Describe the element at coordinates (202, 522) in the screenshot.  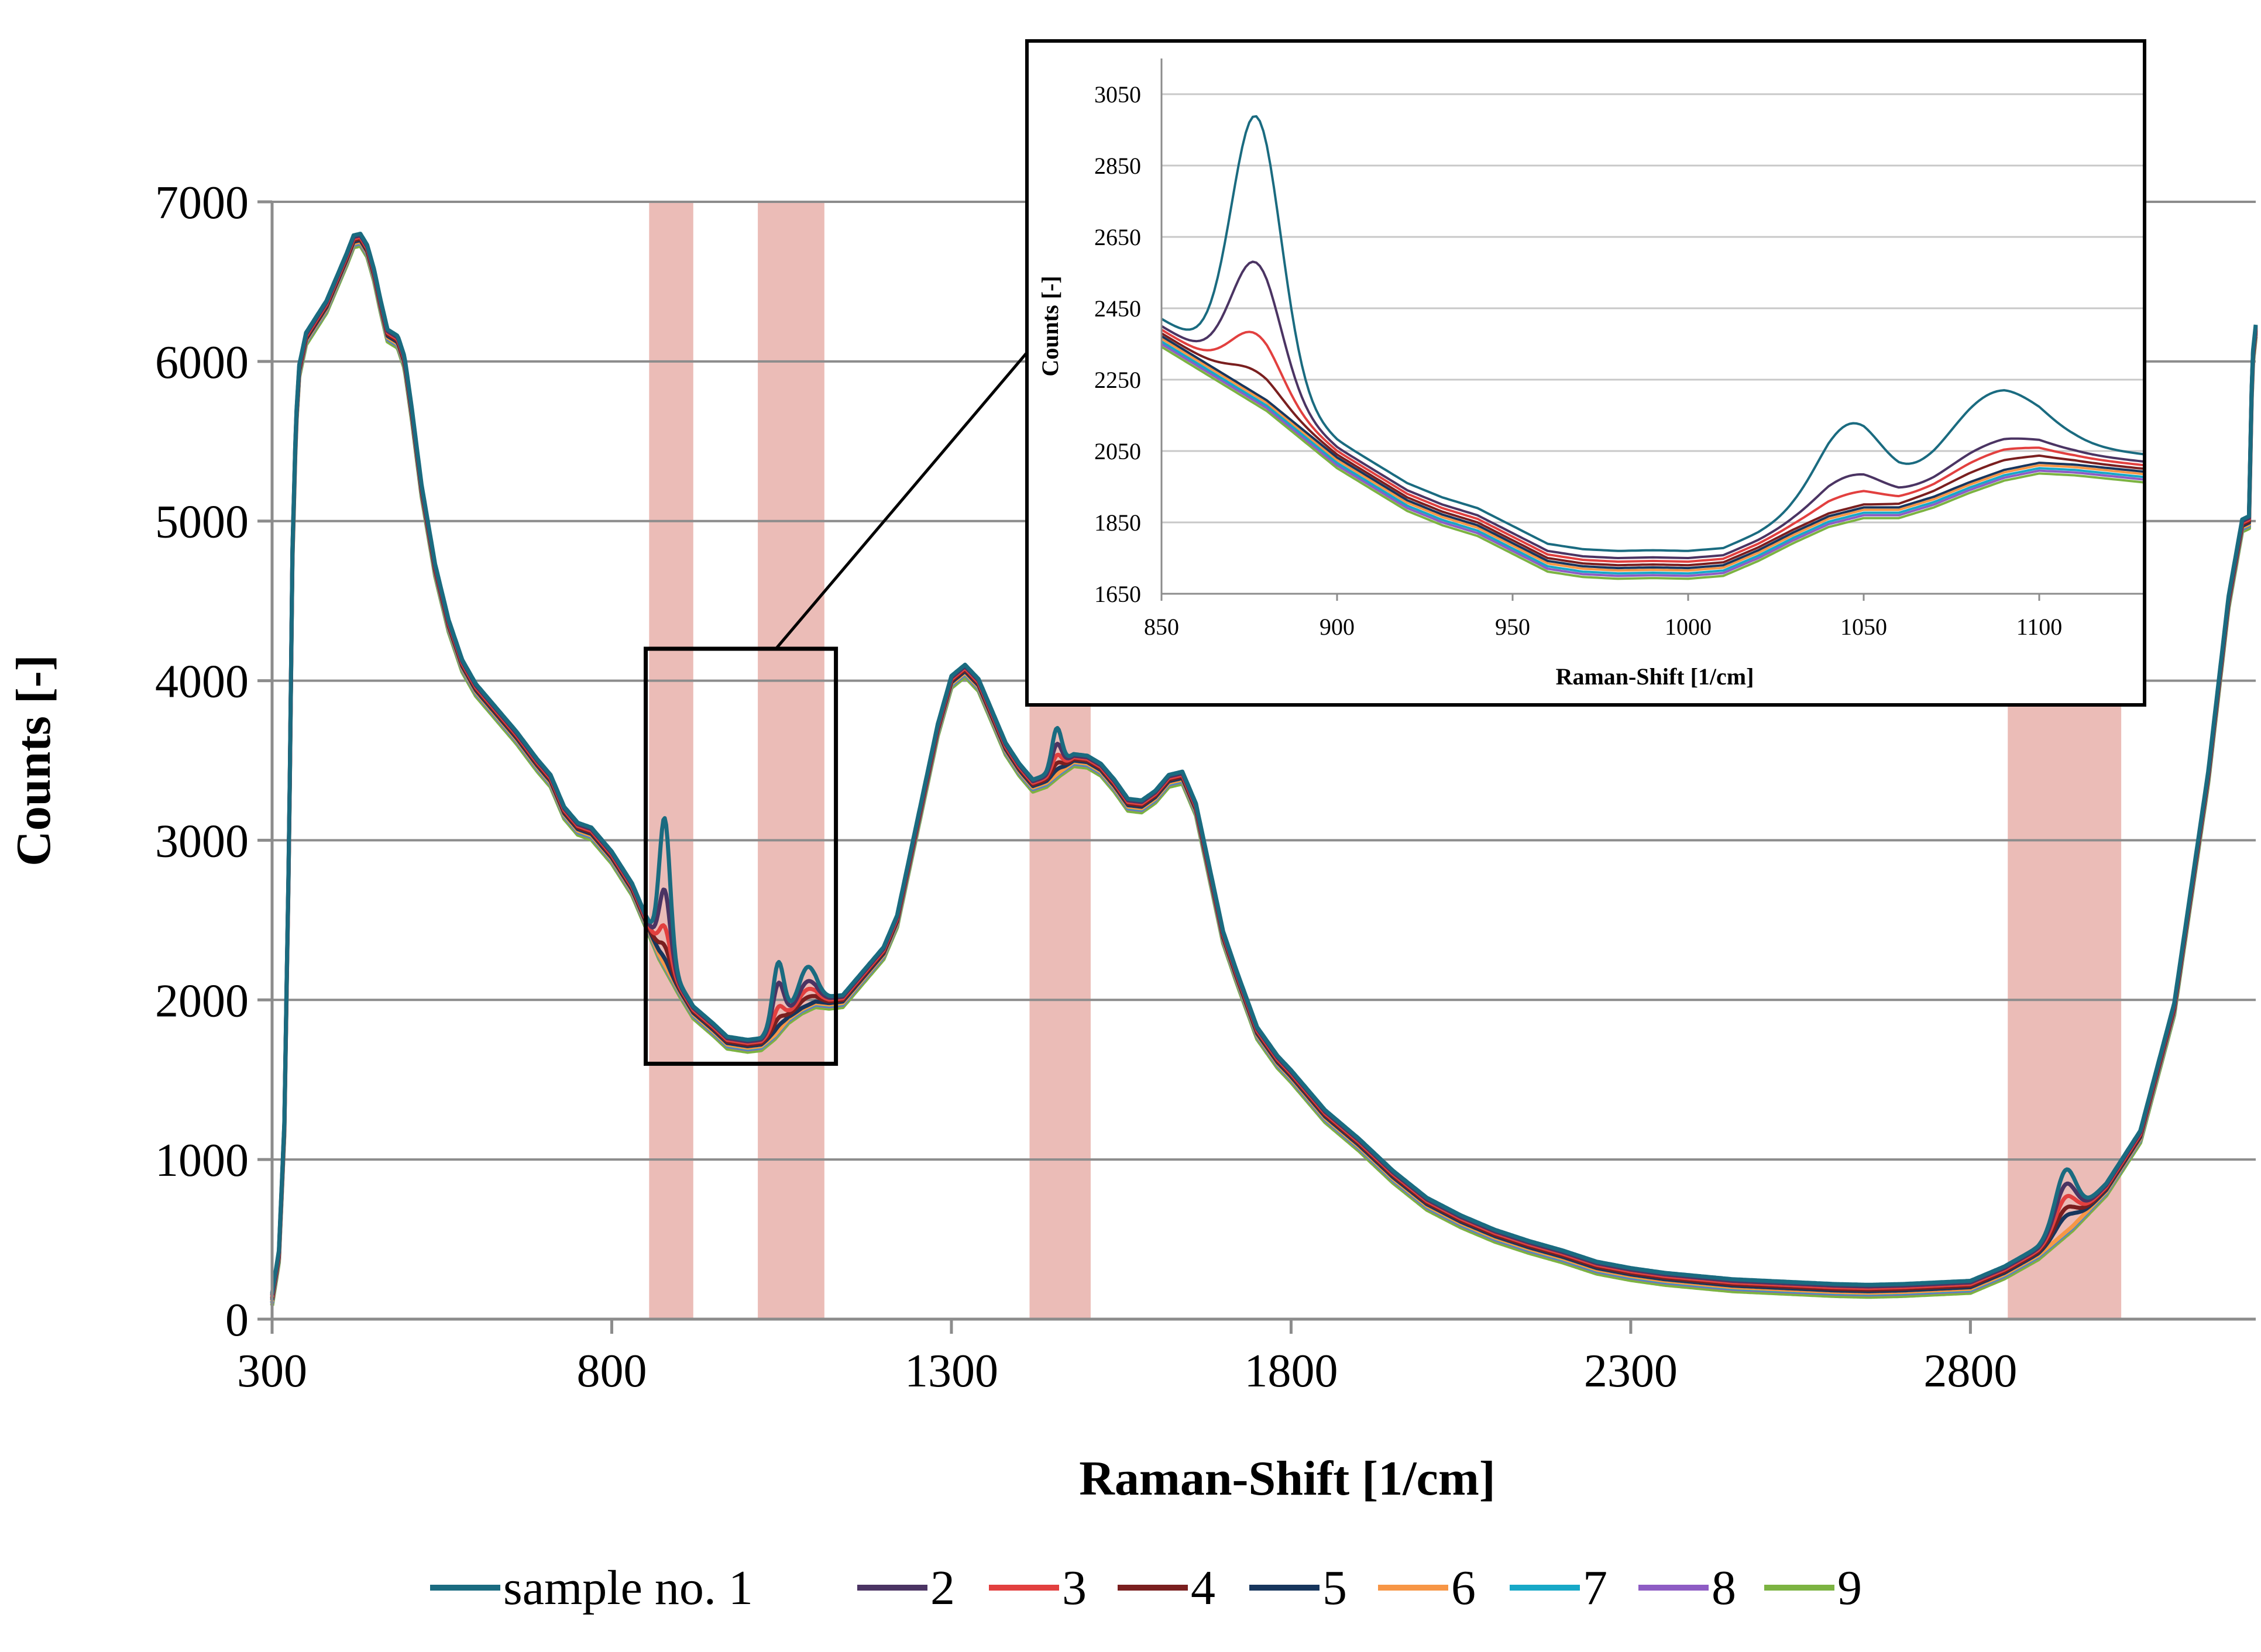
I see `y-tick-label: 5000` at that location.